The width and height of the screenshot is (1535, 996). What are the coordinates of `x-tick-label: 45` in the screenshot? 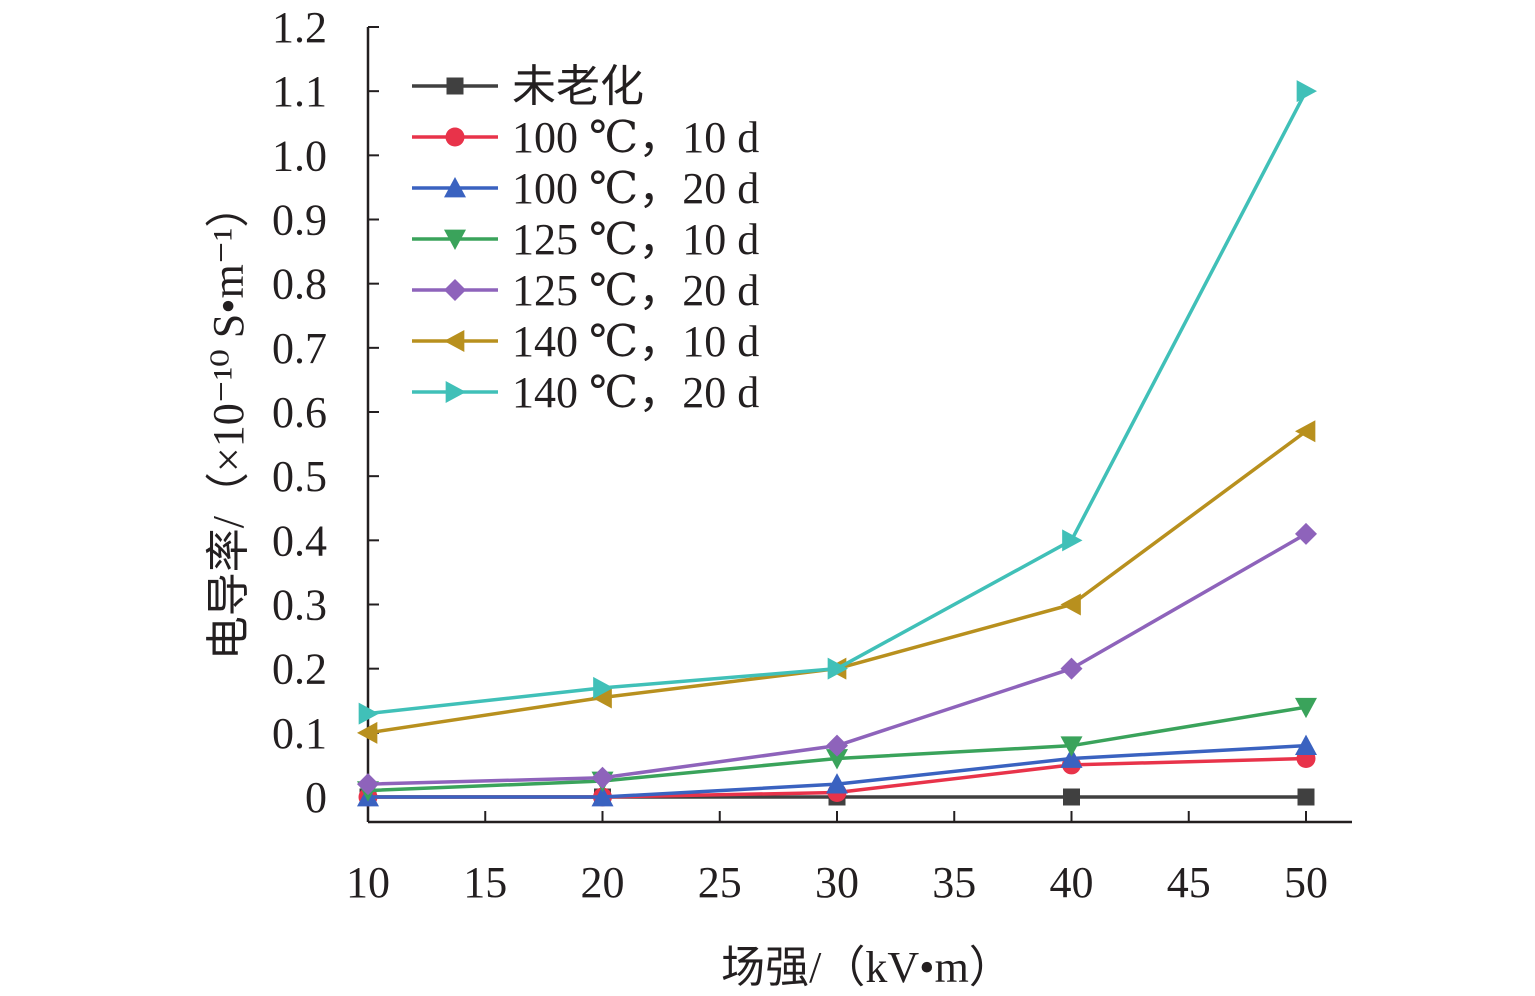 It's located at (1189, 882).